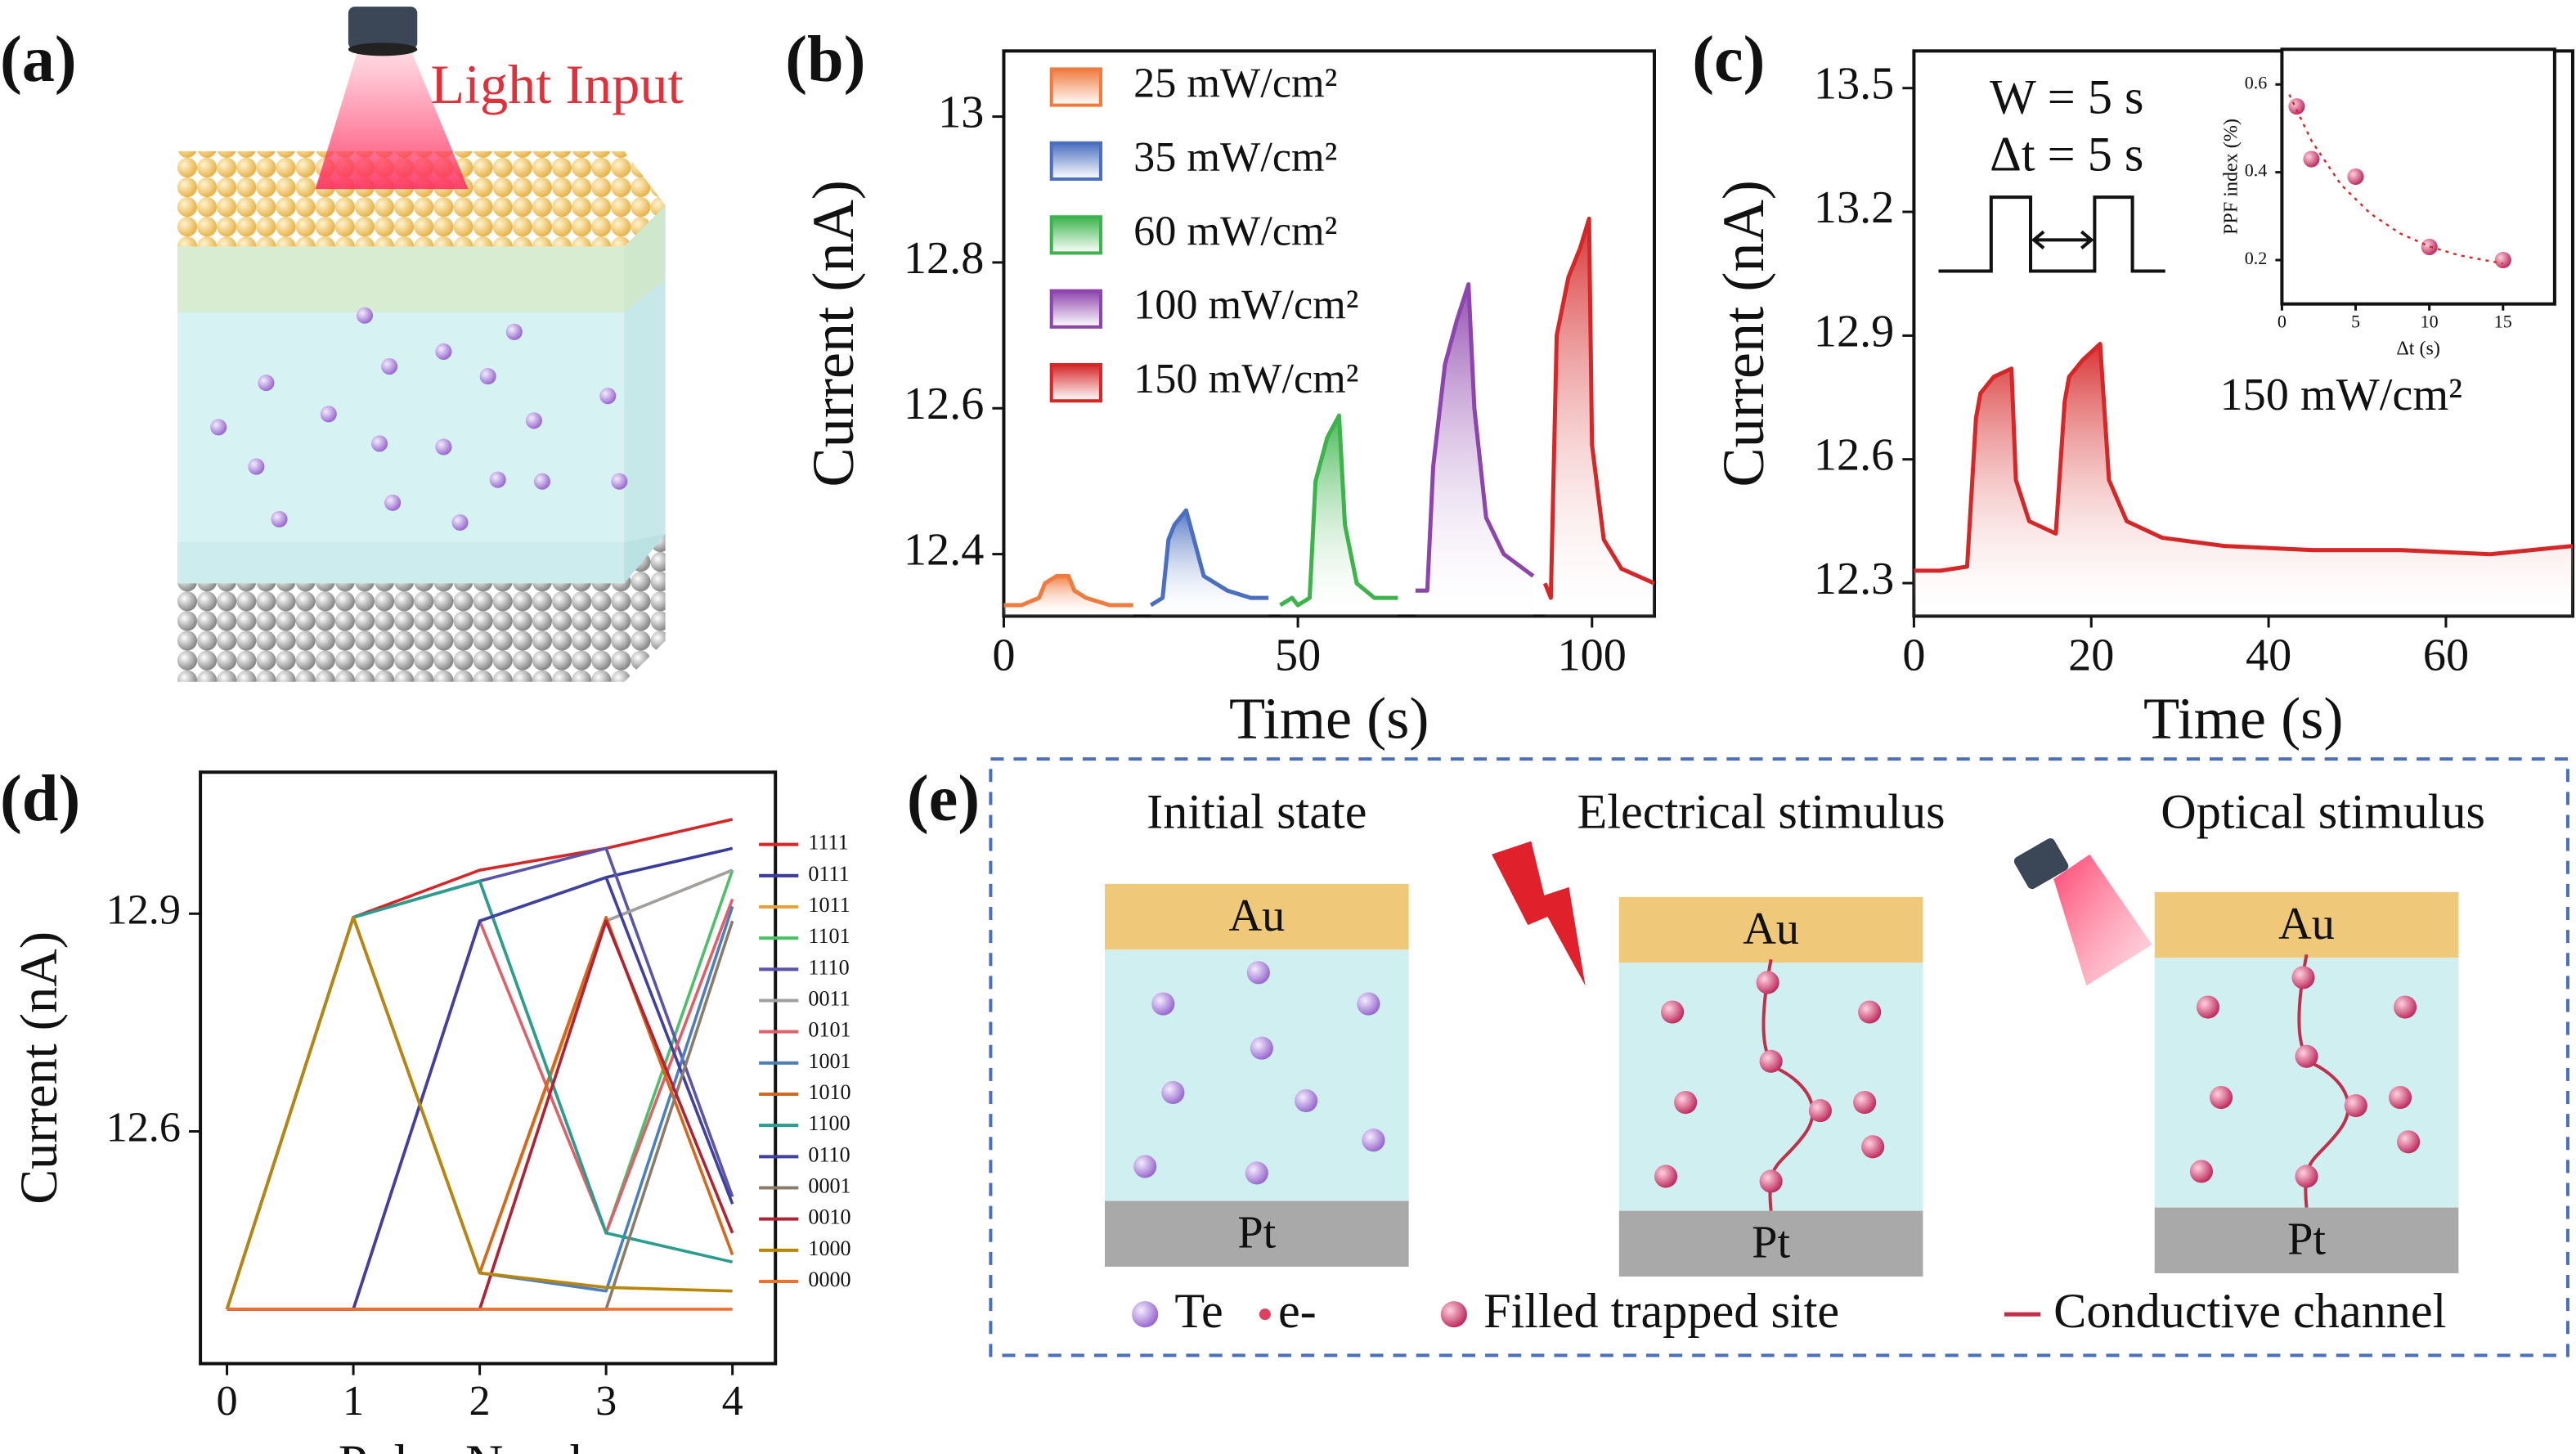 The width and height of the screenshot is (2576, 1454). Describe the element at coordinates (1592, 656) in the screenshot. I see `x-tick-label: 100` at that location.